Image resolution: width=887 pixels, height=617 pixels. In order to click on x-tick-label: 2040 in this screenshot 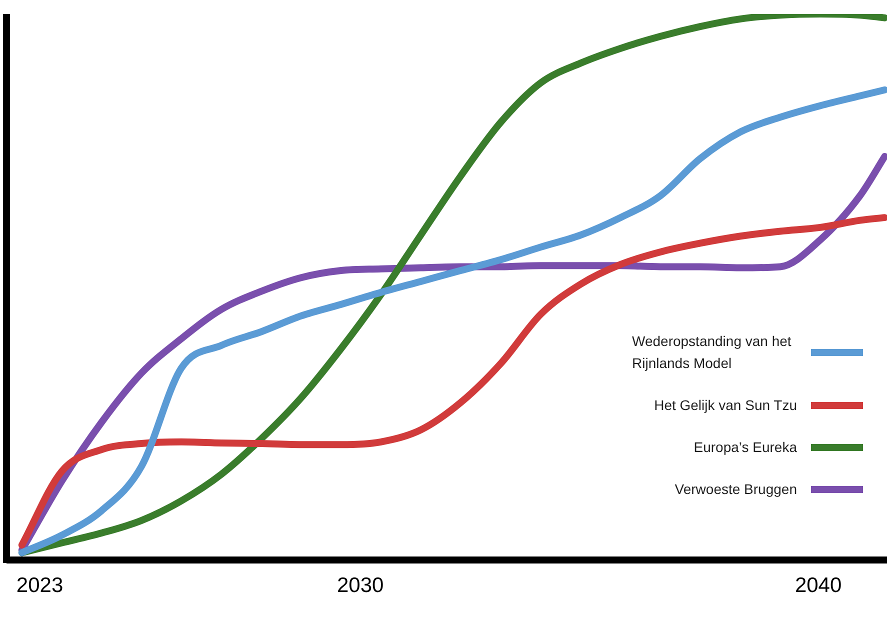, I will do `click(818, 586)`.